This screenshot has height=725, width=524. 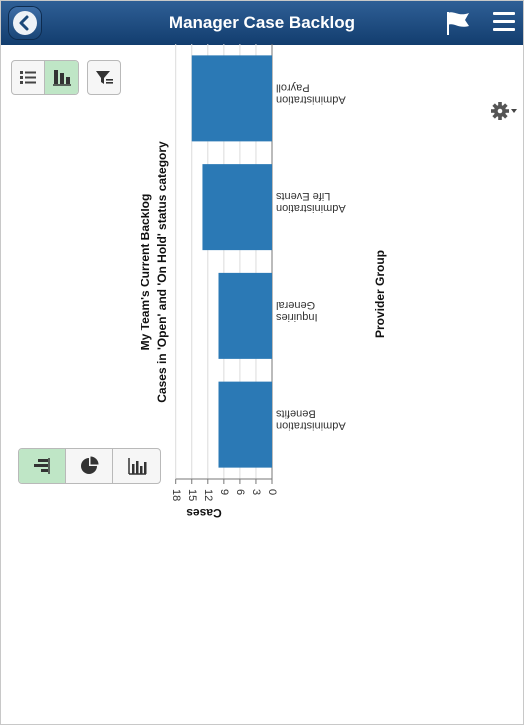 What do you see at coordinates (272, 492) in the screenshot?
I see `y-tick-label: 0` at bounding box center [272, 492].